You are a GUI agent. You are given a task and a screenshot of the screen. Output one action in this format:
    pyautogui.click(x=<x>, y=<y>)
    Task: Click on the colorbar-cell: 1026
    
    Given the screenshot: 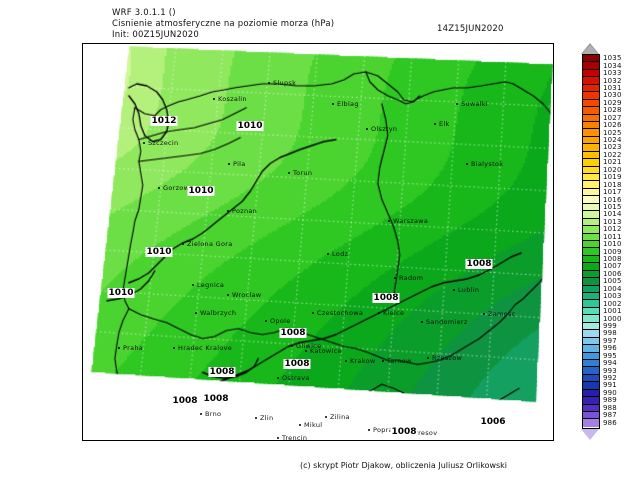 What is the action you would take?
    pyautogui.click(x=602, y=125)
    